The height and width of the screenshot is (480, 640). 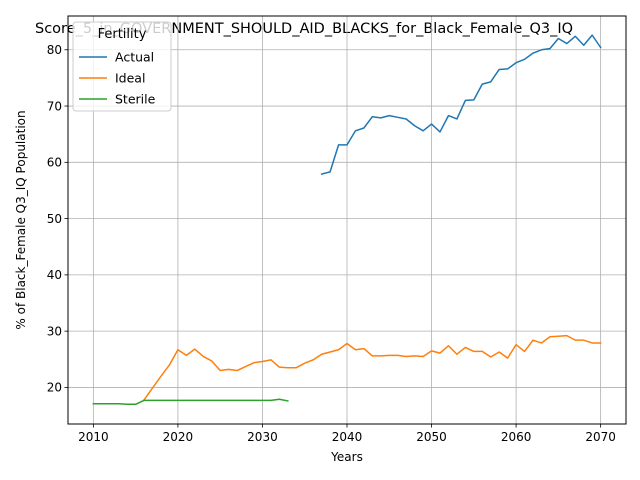 What do you see at coordinates (54, 275) in the screenshot?
I see `y-tick-label: 40` at bounding box center [54, 275].